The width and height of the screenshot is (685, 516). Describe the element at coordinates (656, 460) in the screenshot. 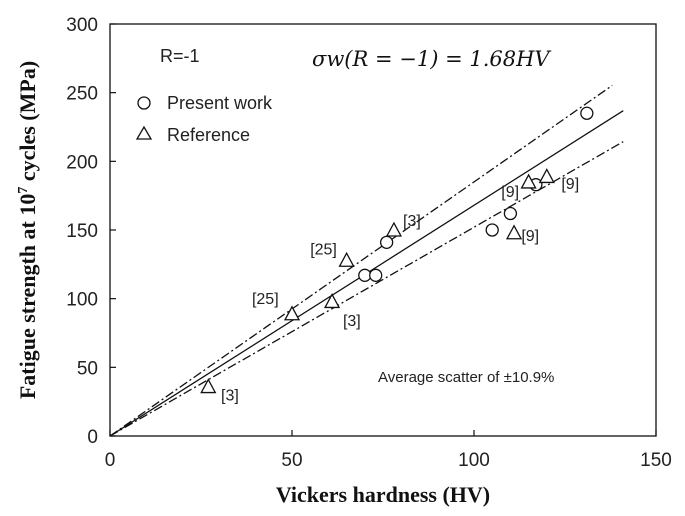

I see `x-tick-label: 150` at that location.